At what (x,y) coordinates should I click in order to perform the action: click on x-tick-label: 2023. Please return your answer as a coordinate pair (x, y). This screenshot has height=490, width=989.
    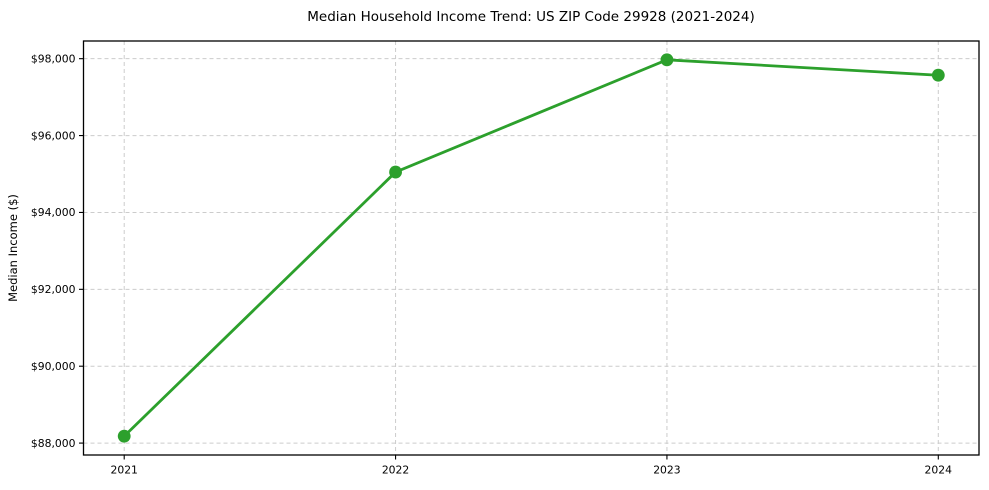
    Looking at the image, I should click on (666, 470).